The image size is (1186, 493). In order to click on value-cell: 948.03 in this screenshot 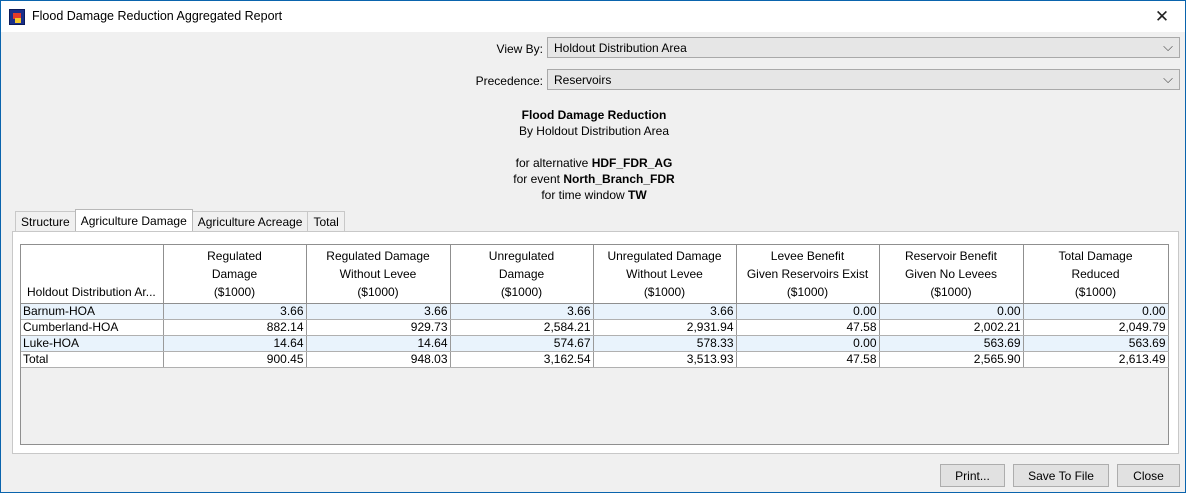, I will do `click(378, 359)`.